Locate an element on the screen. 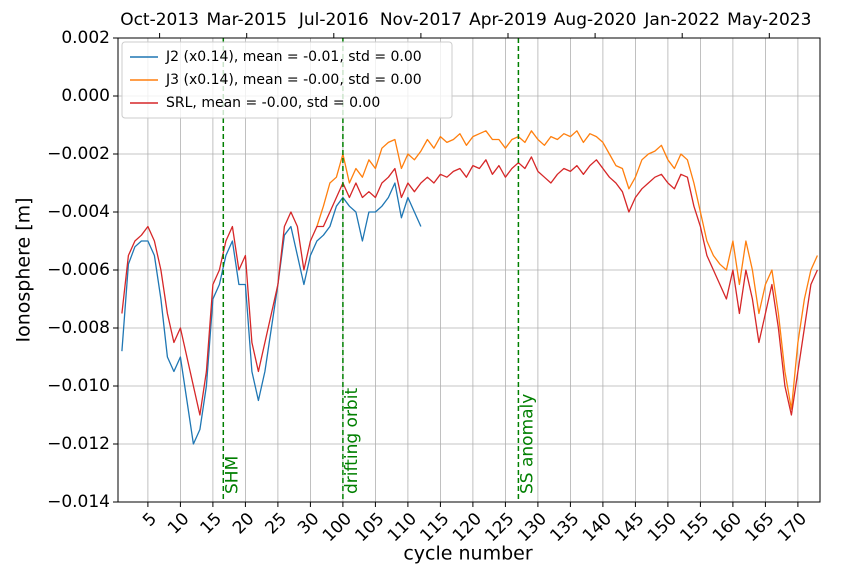 The width and height of the screenshot is (861, 573). x-tick-label: 140 is located at coordinates (597, 527).